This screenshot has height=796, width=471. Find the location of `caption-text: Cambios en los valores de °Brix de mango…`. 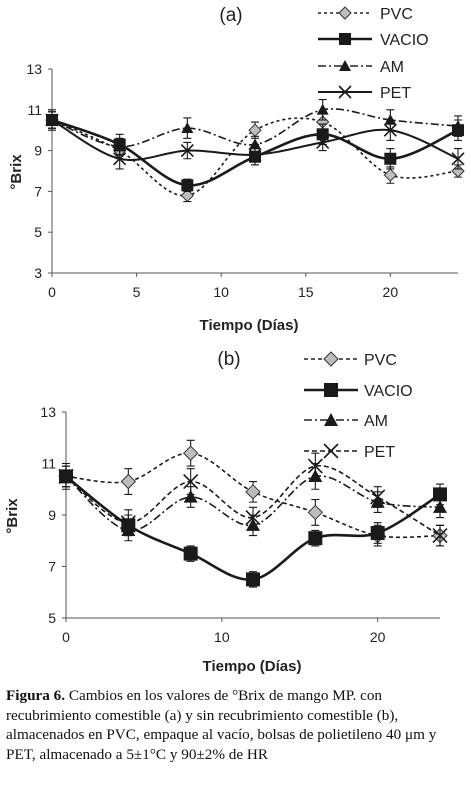

caption-text: Cambios en los valores de °Brix de mango… is located at coordinates (221, 725).